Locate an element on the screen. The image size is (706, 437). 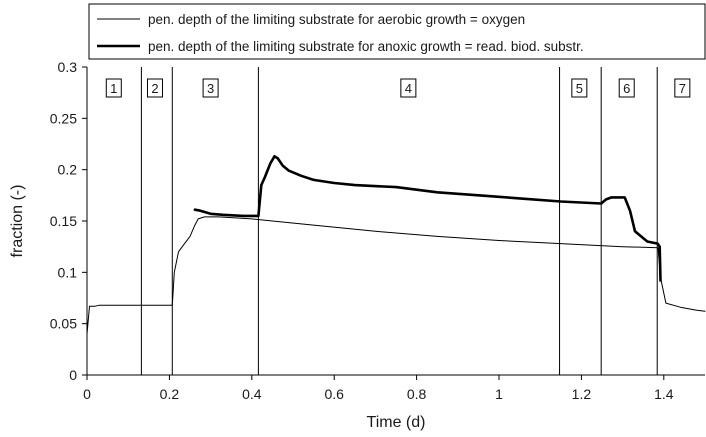
y-tick-label: 0 is located at coordinates (73, 375).